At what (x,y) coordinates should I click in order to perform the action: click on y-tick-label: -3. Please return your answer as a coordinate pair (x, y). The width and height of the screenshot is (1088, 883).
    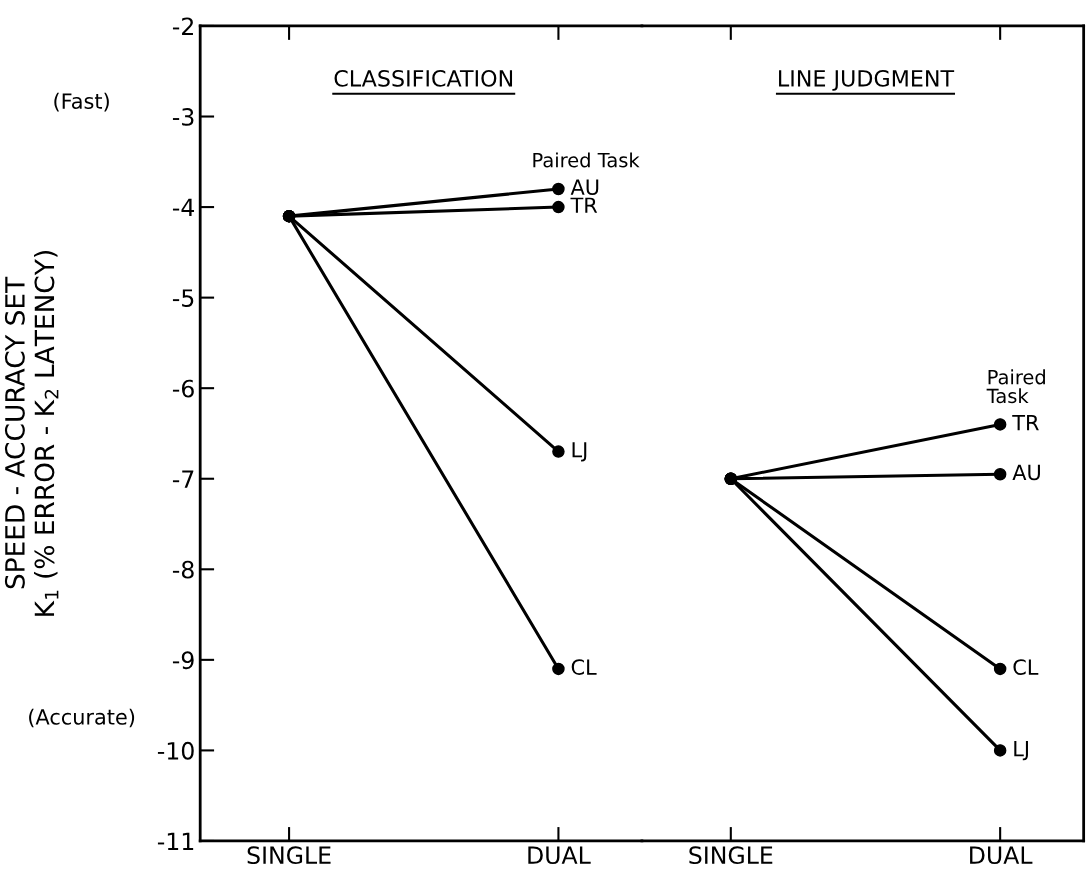
    Looking at the image, I should click on (183, 116).